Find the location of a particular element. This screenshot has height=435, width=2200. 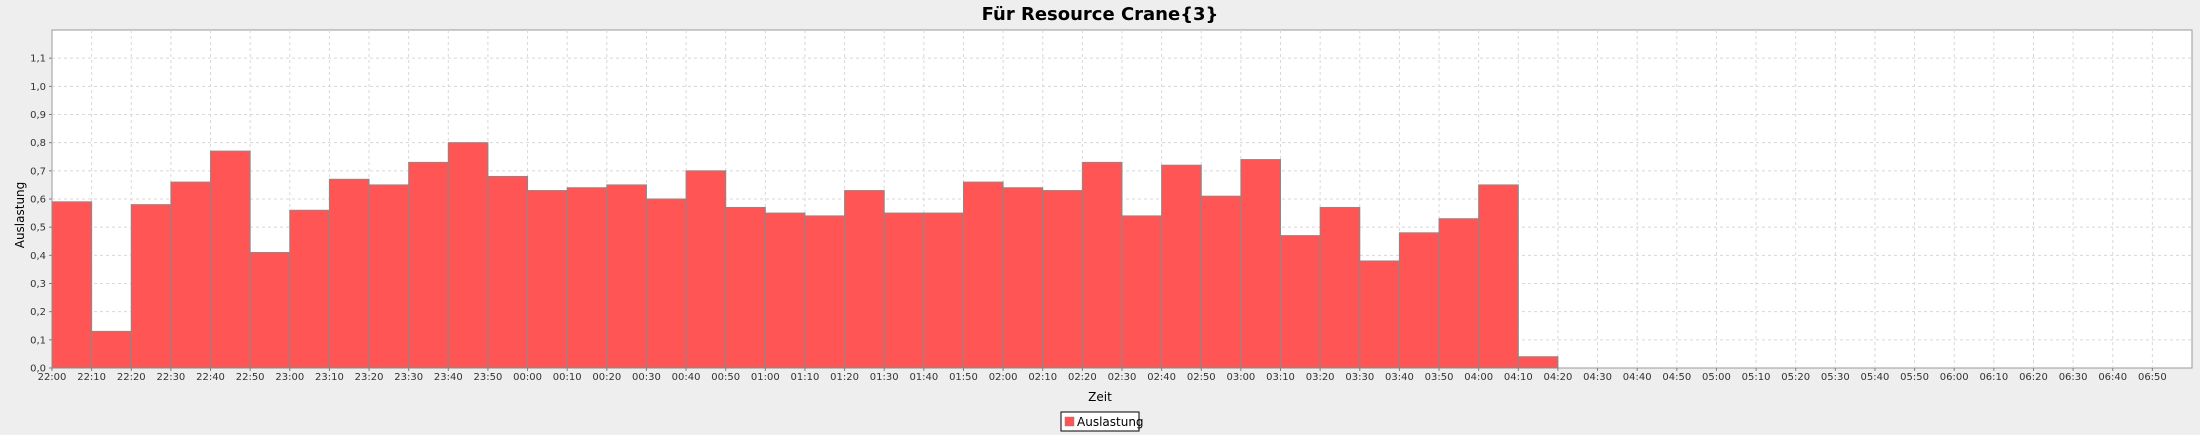

x-tick-label: 03:10 is located at coordinates (1280, 377).